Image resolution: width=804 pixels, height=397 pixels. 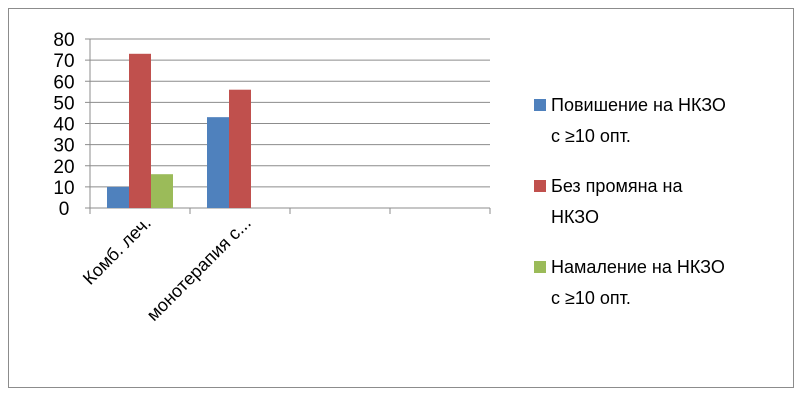 What do you see at coordinates (638, 120) in the screenshot?
I see `legend-label-1: Повишение на НКЗО с ≥10 опт.` at bounding box center [638, 120].